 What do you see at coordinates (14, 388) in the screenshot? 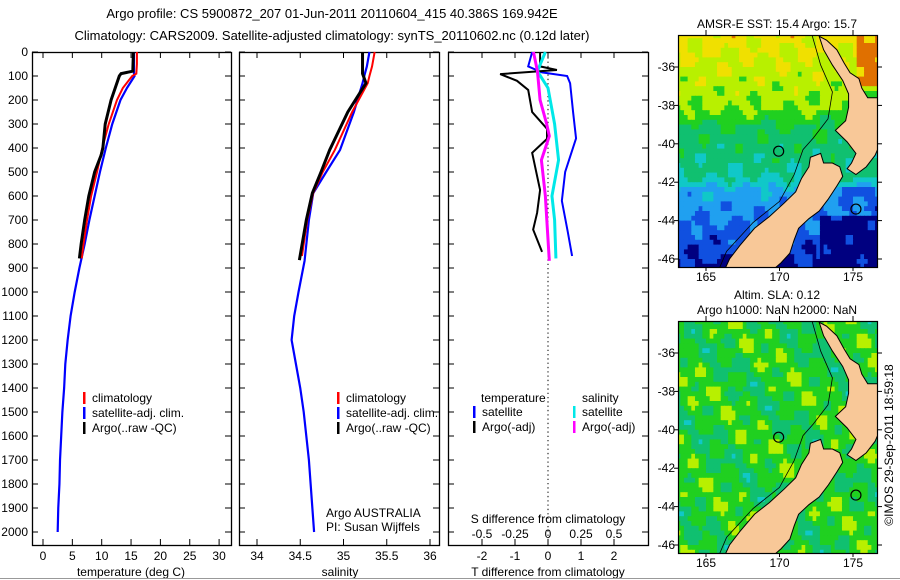
I see `depth-tick-label: 1400` at bounding box center [14, 388].